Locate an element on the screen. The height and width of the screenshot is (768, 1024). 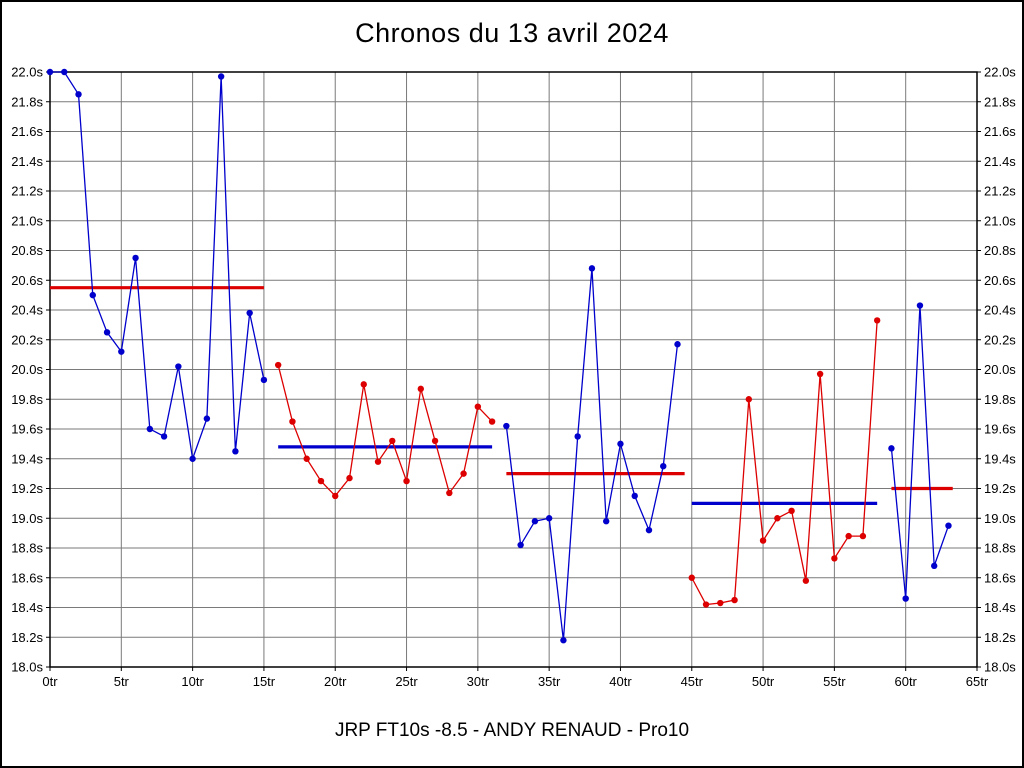
y-tick-label-left: 18.8s is located at coordinates (27, 548).